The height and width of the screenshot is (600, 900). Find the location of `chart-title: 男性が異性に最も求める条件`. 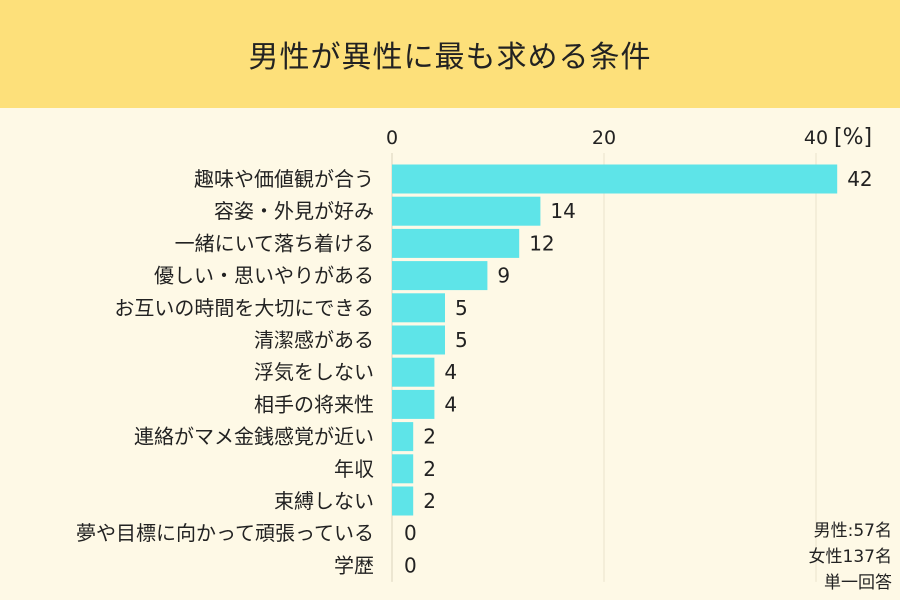

chart-title: 男性が異性に最も求める条件 is located at coordinates (450, 57).